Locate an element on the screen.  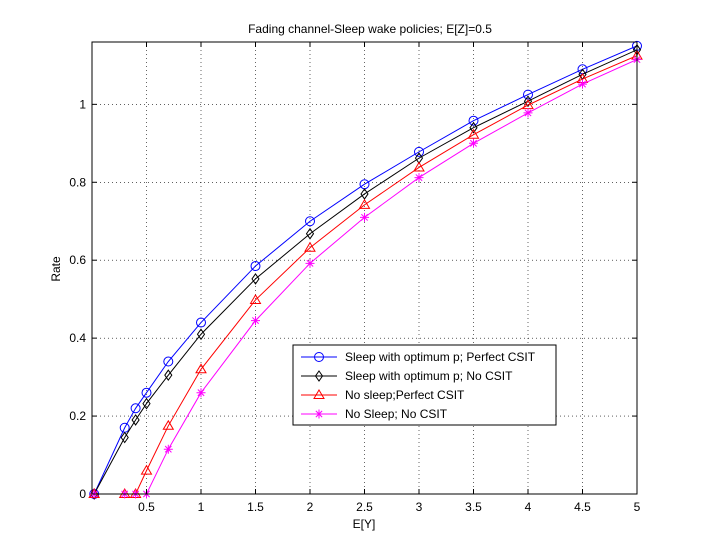
legend-item: Sleep with optimum p; No CSIT is located at coordinates (407, 376).